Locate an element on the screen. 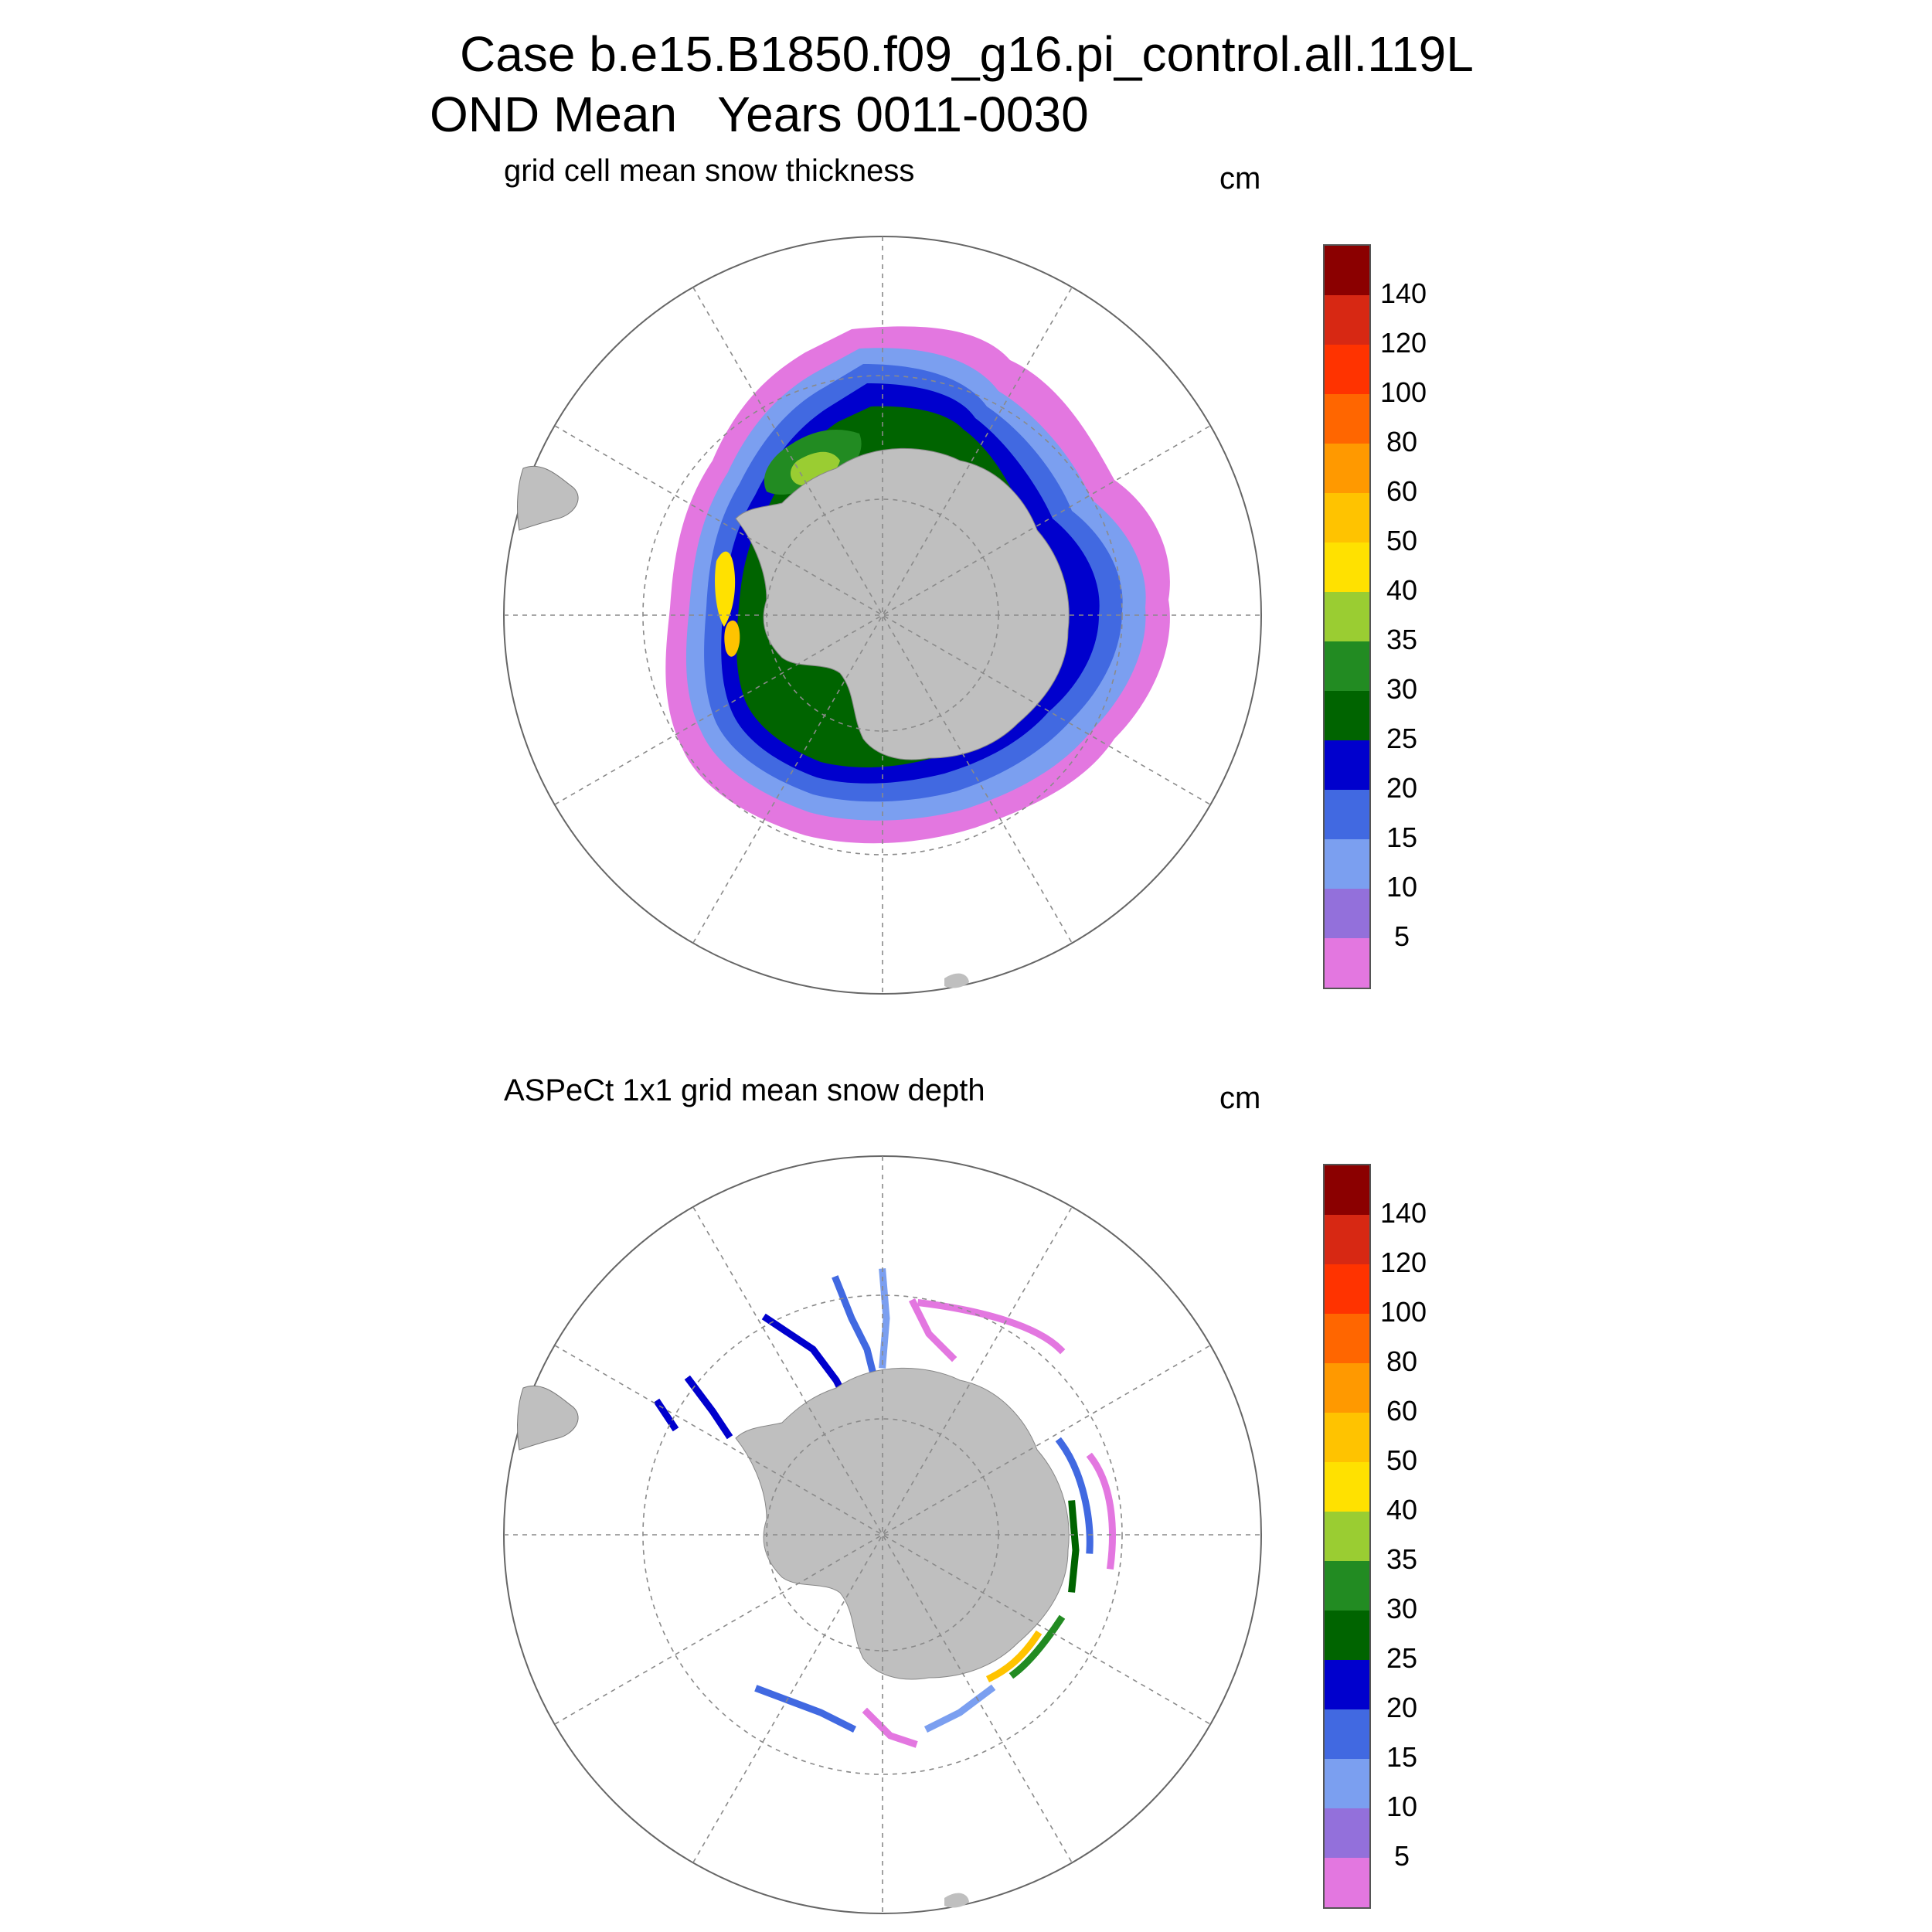 This screenshot has width=1932, height=1932. snow-band-olive is located at coordinates (815, 468).